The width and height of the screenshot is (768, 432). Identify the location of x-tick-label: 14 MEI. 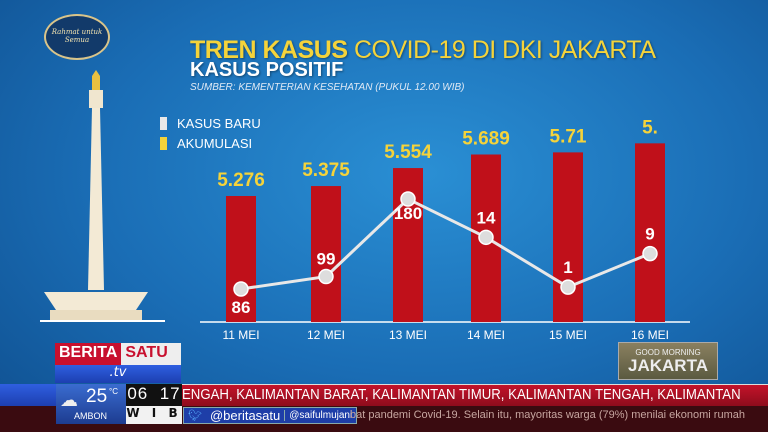
(486, 335).